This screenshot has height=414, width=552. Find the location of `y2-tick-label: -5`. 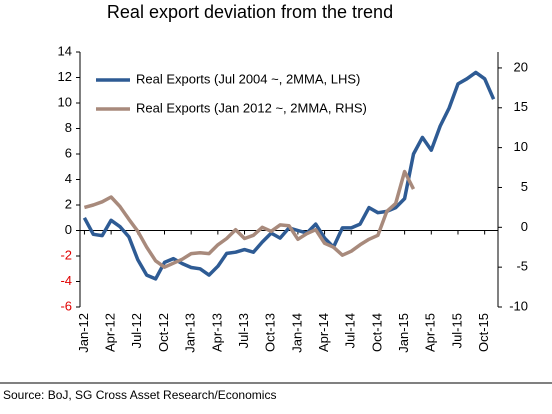

y2-tick-label: -5 is located at coordinates (522, 266).